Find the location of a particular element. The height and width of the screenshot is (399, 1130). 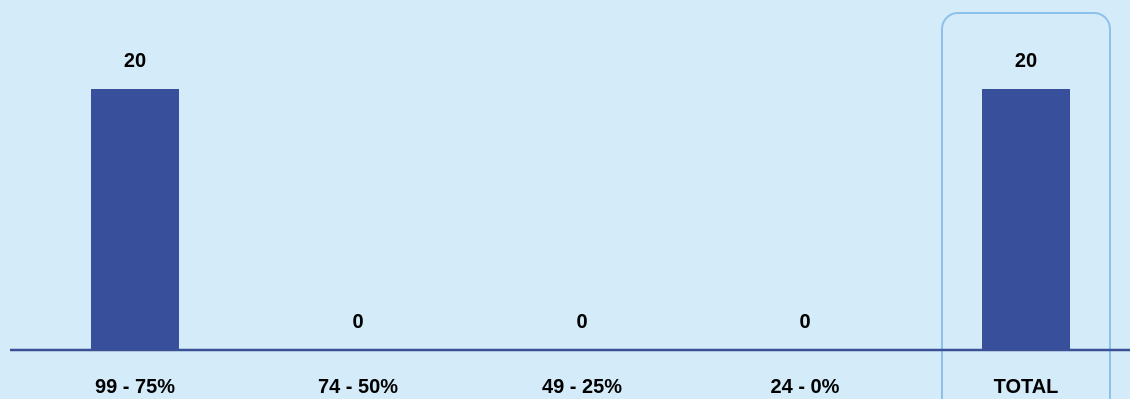

value-label-24-0: 0 is located at coordinates (804, 322).